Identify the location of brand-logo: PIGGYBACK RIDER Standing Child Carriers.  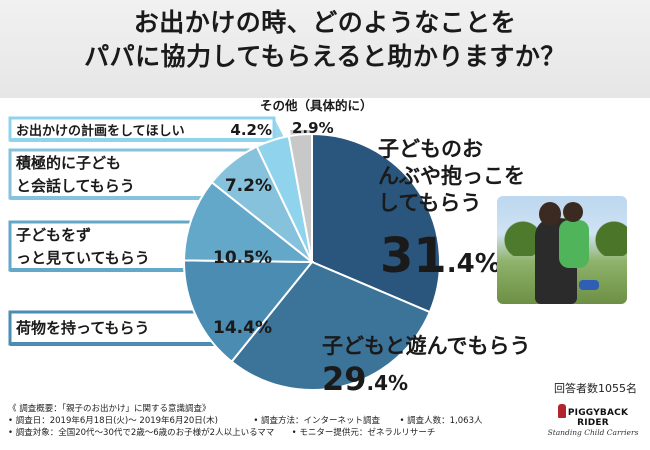
(593, 420).